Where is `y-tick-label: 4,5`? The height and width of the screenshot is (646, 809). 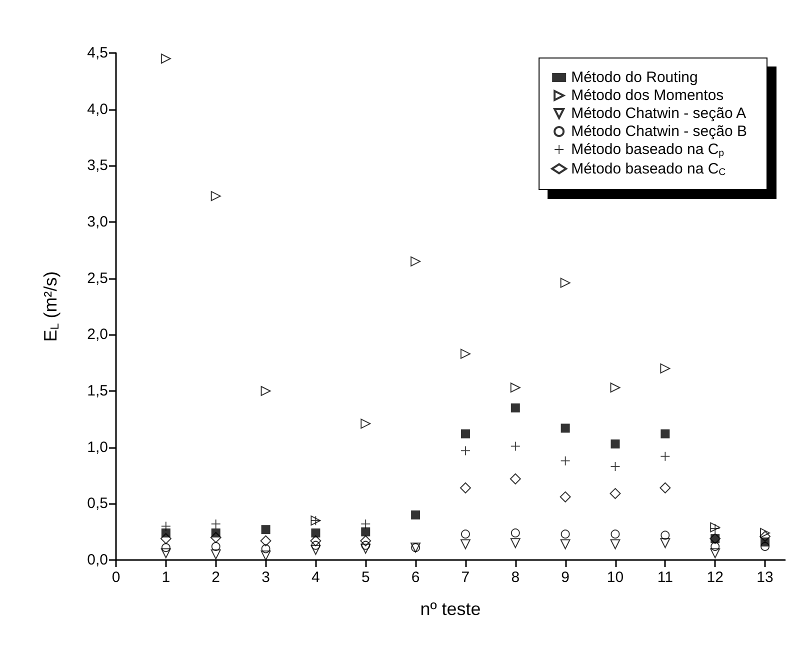
y-tick-label: 4,5 is located at coordinates (97, 53).